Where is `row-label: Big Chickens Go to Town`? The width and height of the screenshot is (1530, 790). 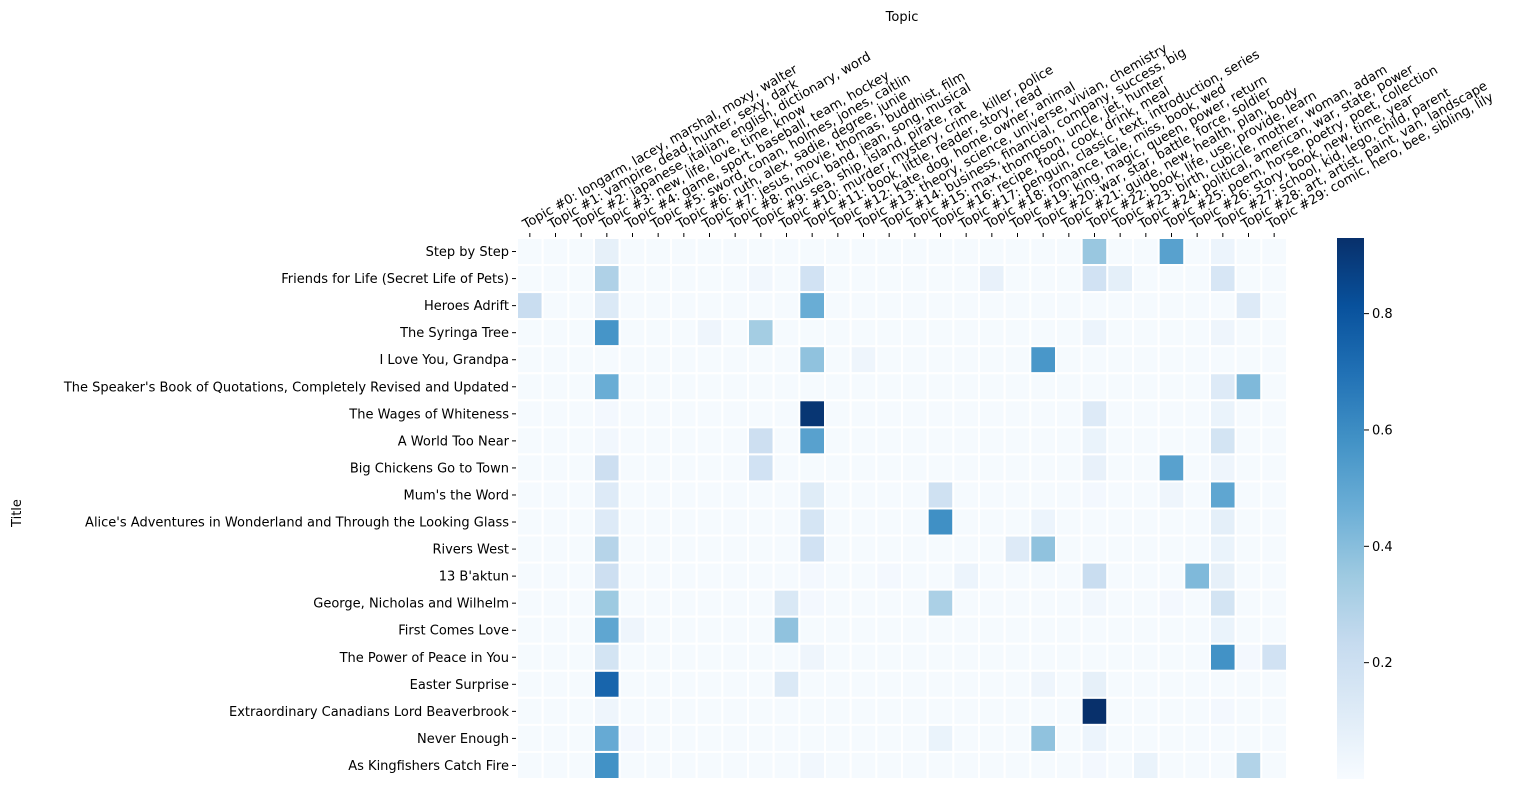
row-label: Big Chickens Go to Town is located at coordinates (429, 468).